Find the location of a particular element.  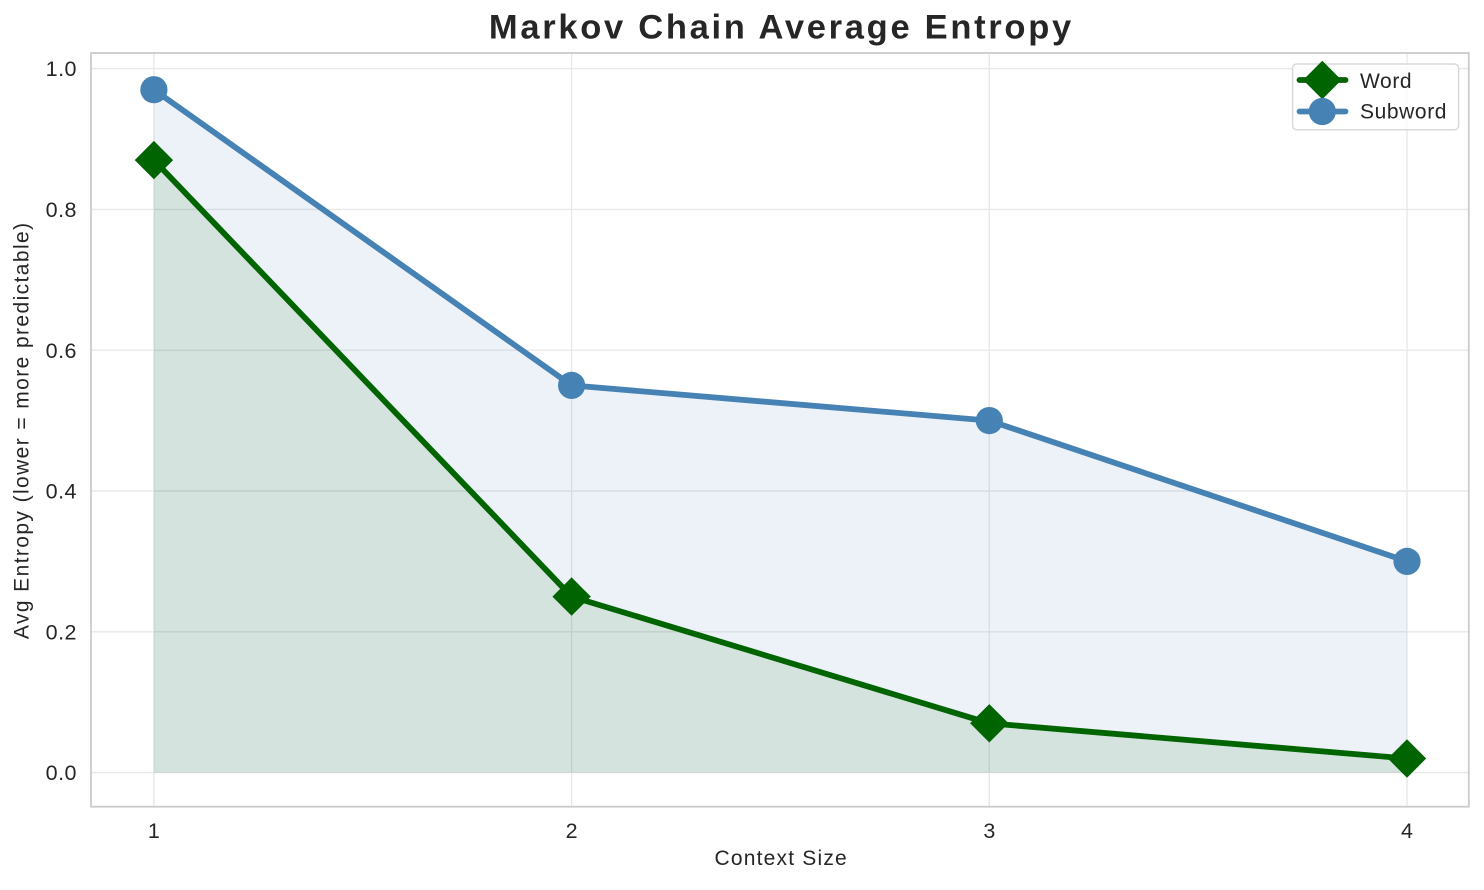

svg-text: Context Size is located at coordinates (780, 858).